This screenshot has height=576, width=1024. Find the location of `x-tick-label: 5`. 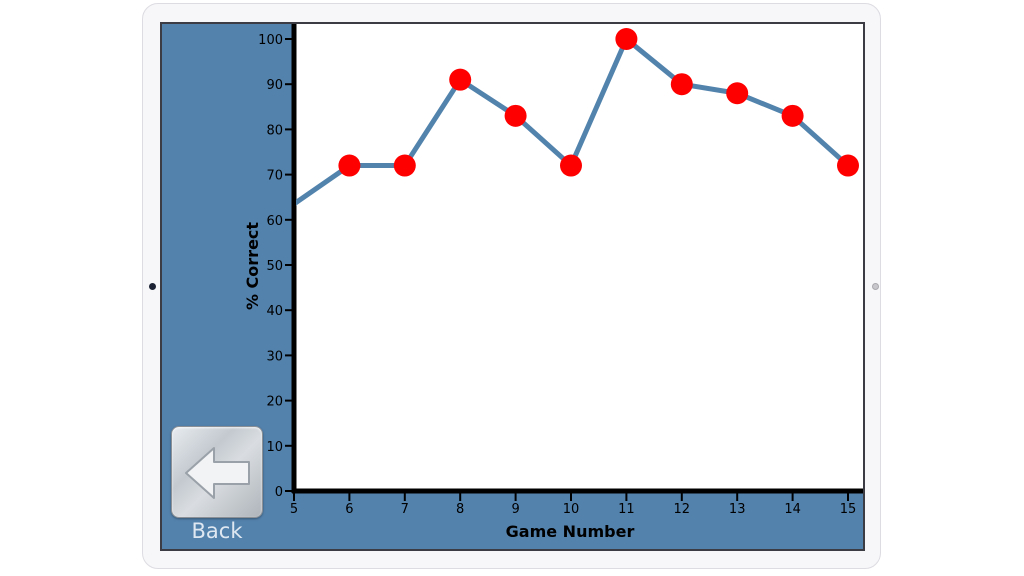

x-tick-label: 5 is located at coordinates (294, 509).